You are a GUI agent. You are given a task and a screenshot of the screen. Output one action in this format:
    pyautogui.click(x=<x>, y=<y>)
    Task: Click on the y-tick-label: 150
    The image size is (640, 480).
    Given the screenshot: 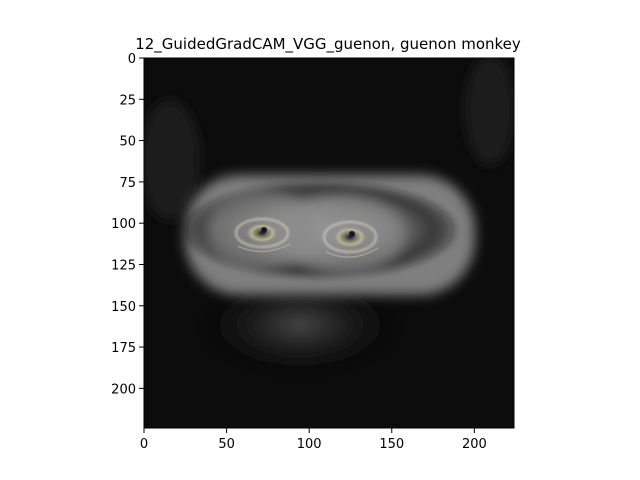 What is the action you would take?
    pyautogui.click(x=123, y=307)
    